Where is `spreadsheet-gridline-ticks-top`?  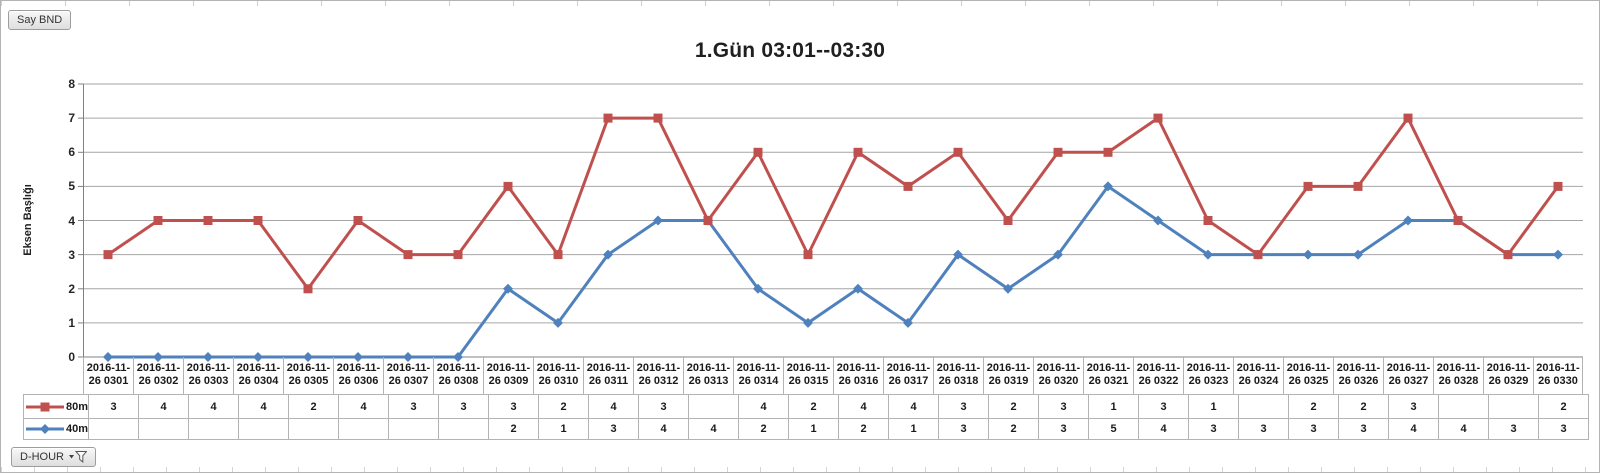
spreadsheet-gridline-ticks-top is located at coordinates (800, 3).